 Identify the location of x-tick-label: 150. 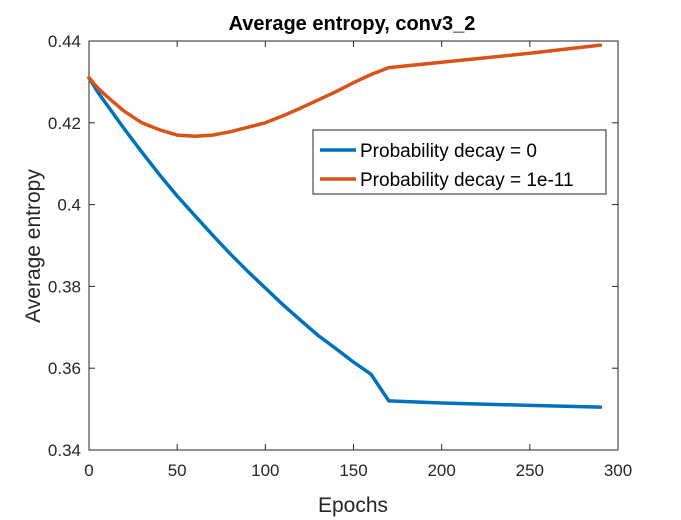
(353, 470).